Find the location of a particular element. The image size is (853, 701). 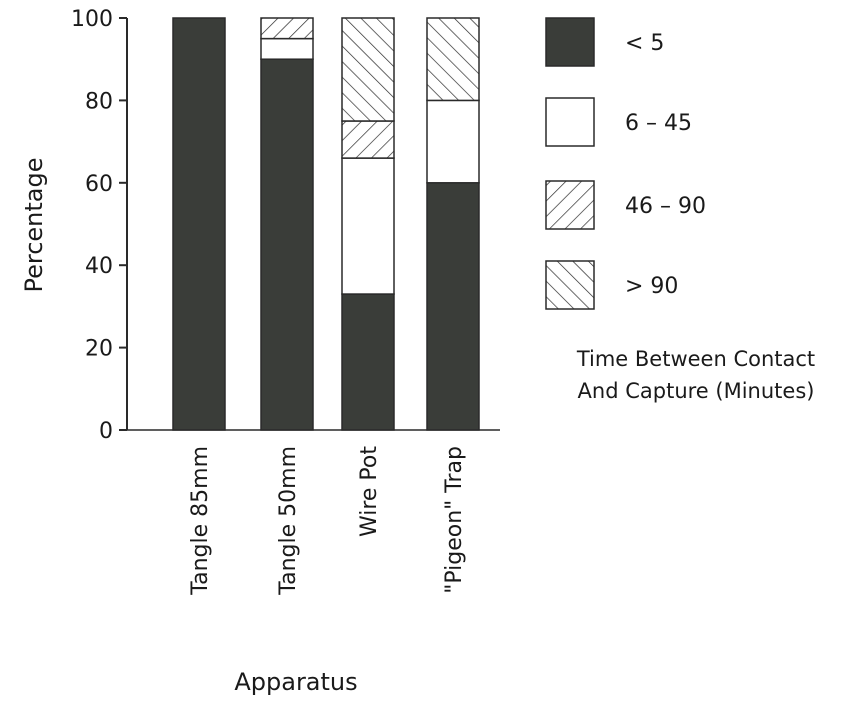

y-tick-label: 0 is located at coordinates (106, 431).